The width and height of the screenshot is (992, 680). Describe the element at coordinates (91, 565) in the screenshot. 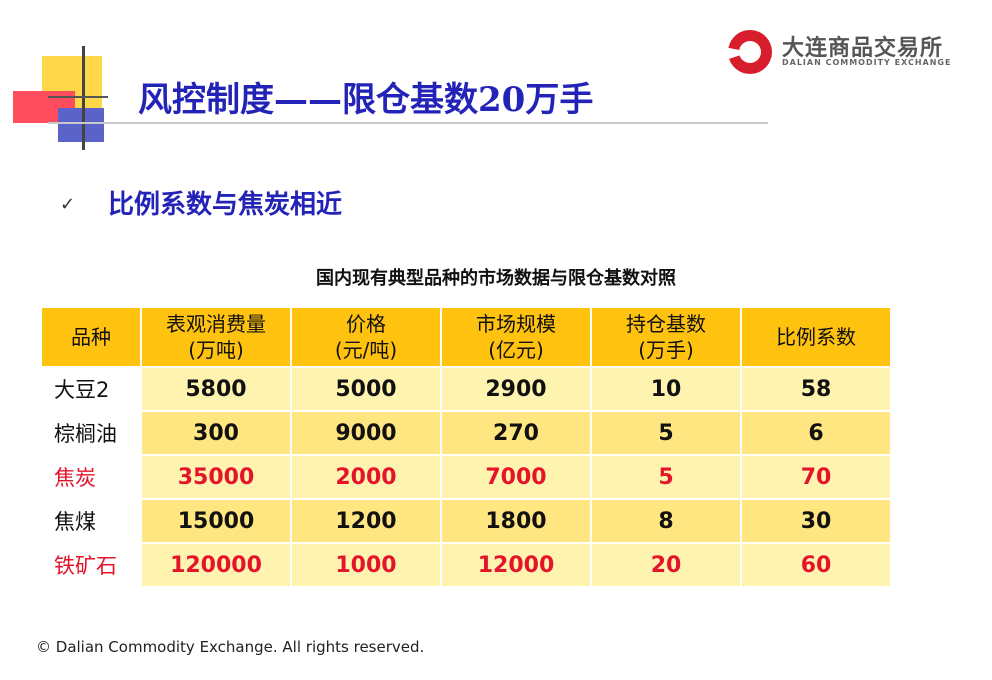

I see `cell-variety: 铁矿石` at that location.